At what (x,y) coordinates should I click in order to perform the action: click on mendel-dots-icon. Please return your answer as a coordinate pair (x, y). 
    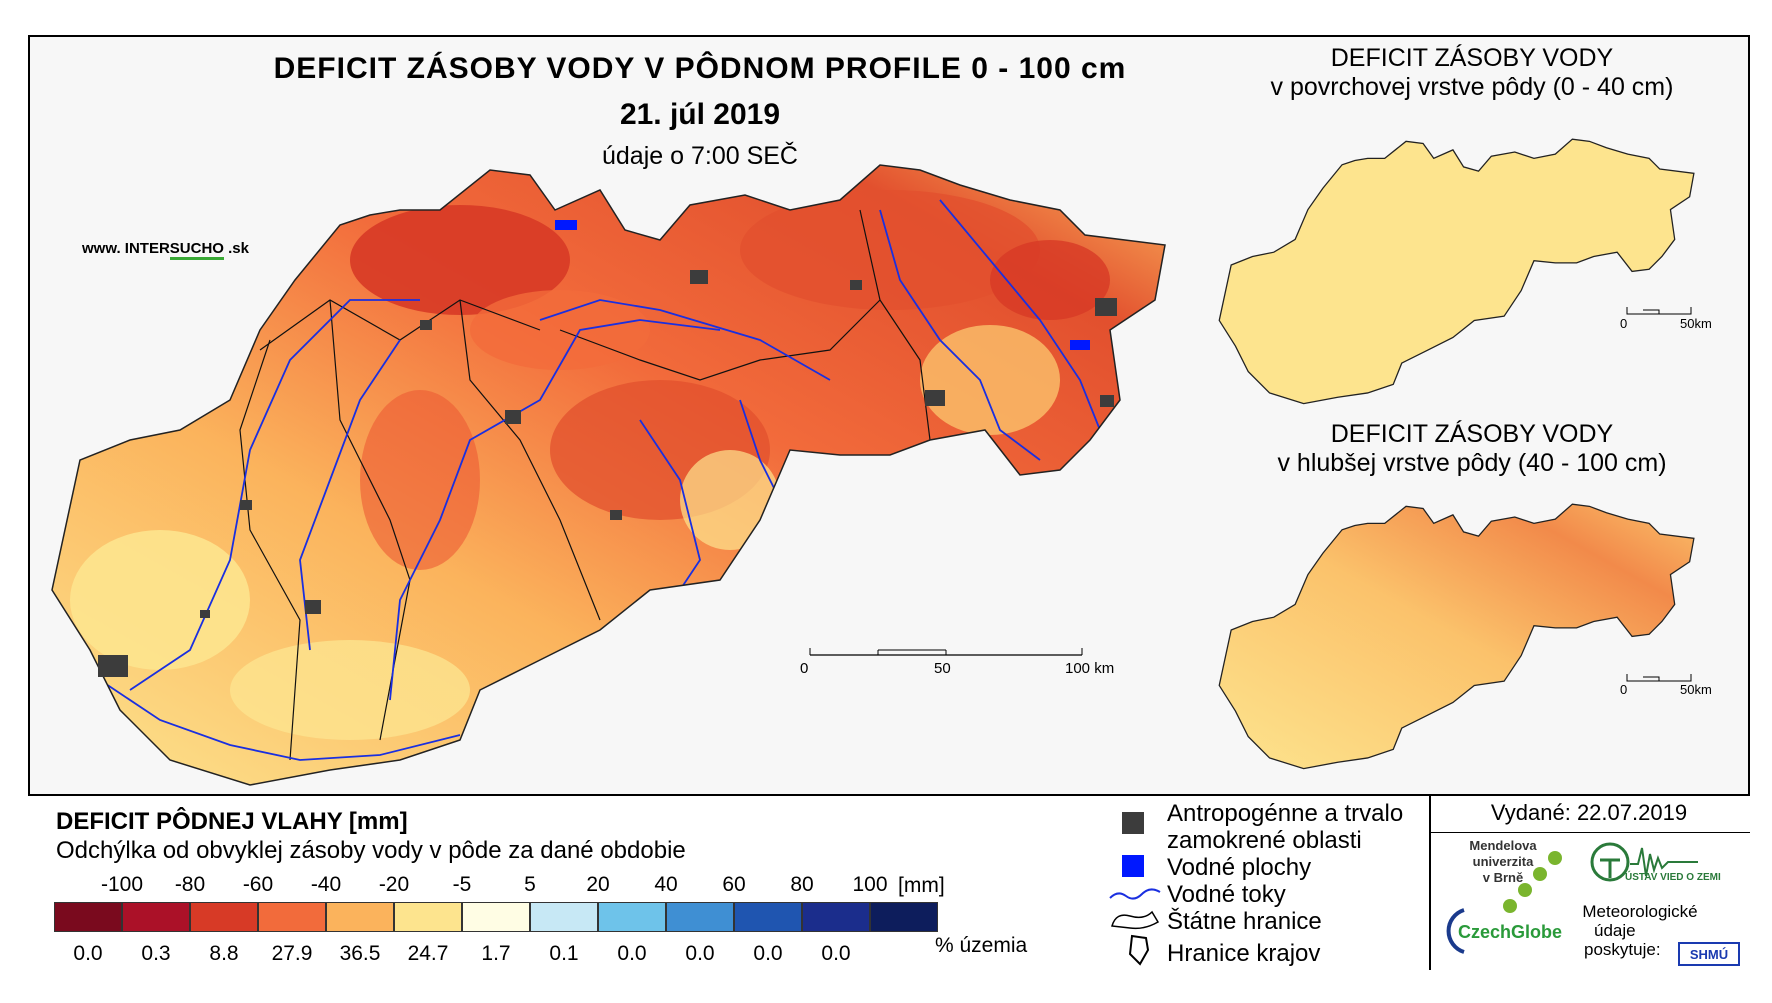
    Looking at the image, I should click on (1532, 882).